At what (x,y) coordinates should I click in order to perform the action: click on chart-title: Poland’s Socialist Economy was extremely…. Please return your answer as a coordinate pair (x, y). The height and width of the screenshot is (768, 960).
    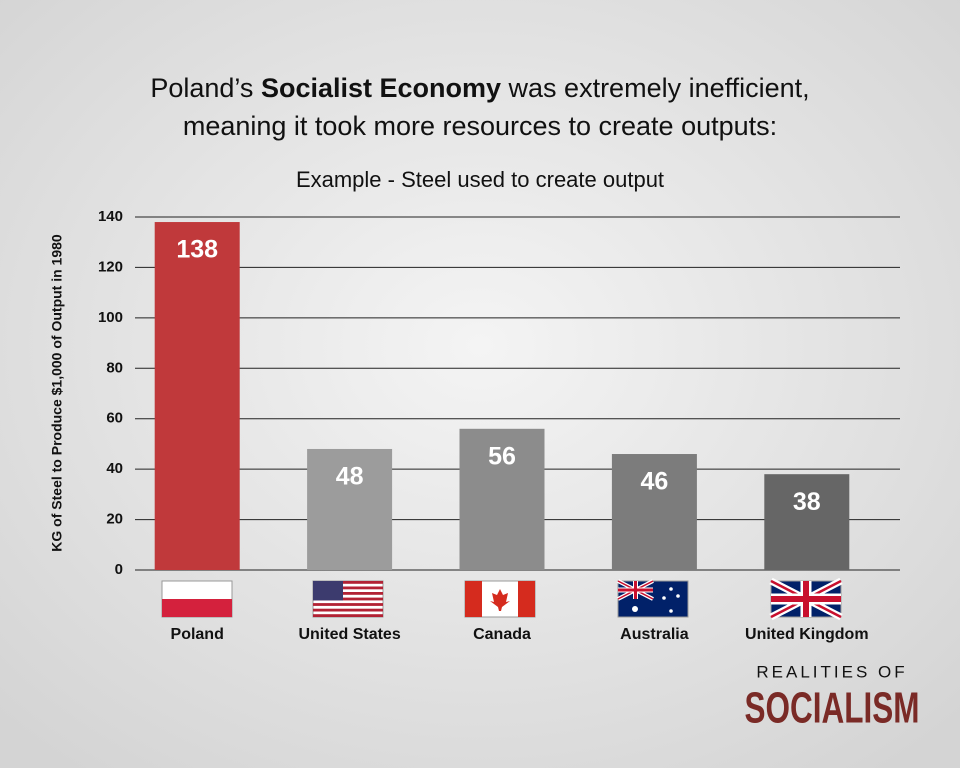
    Looking at the image, I should click on (479, 88).